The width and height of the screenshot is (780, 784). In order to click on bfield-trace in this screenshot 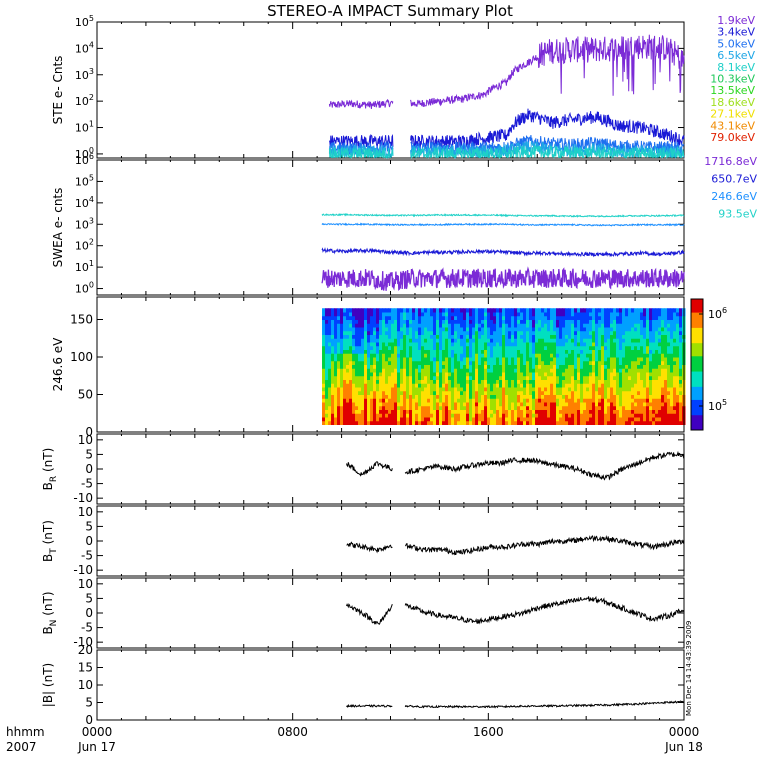, I will do `click(515, 545)`.